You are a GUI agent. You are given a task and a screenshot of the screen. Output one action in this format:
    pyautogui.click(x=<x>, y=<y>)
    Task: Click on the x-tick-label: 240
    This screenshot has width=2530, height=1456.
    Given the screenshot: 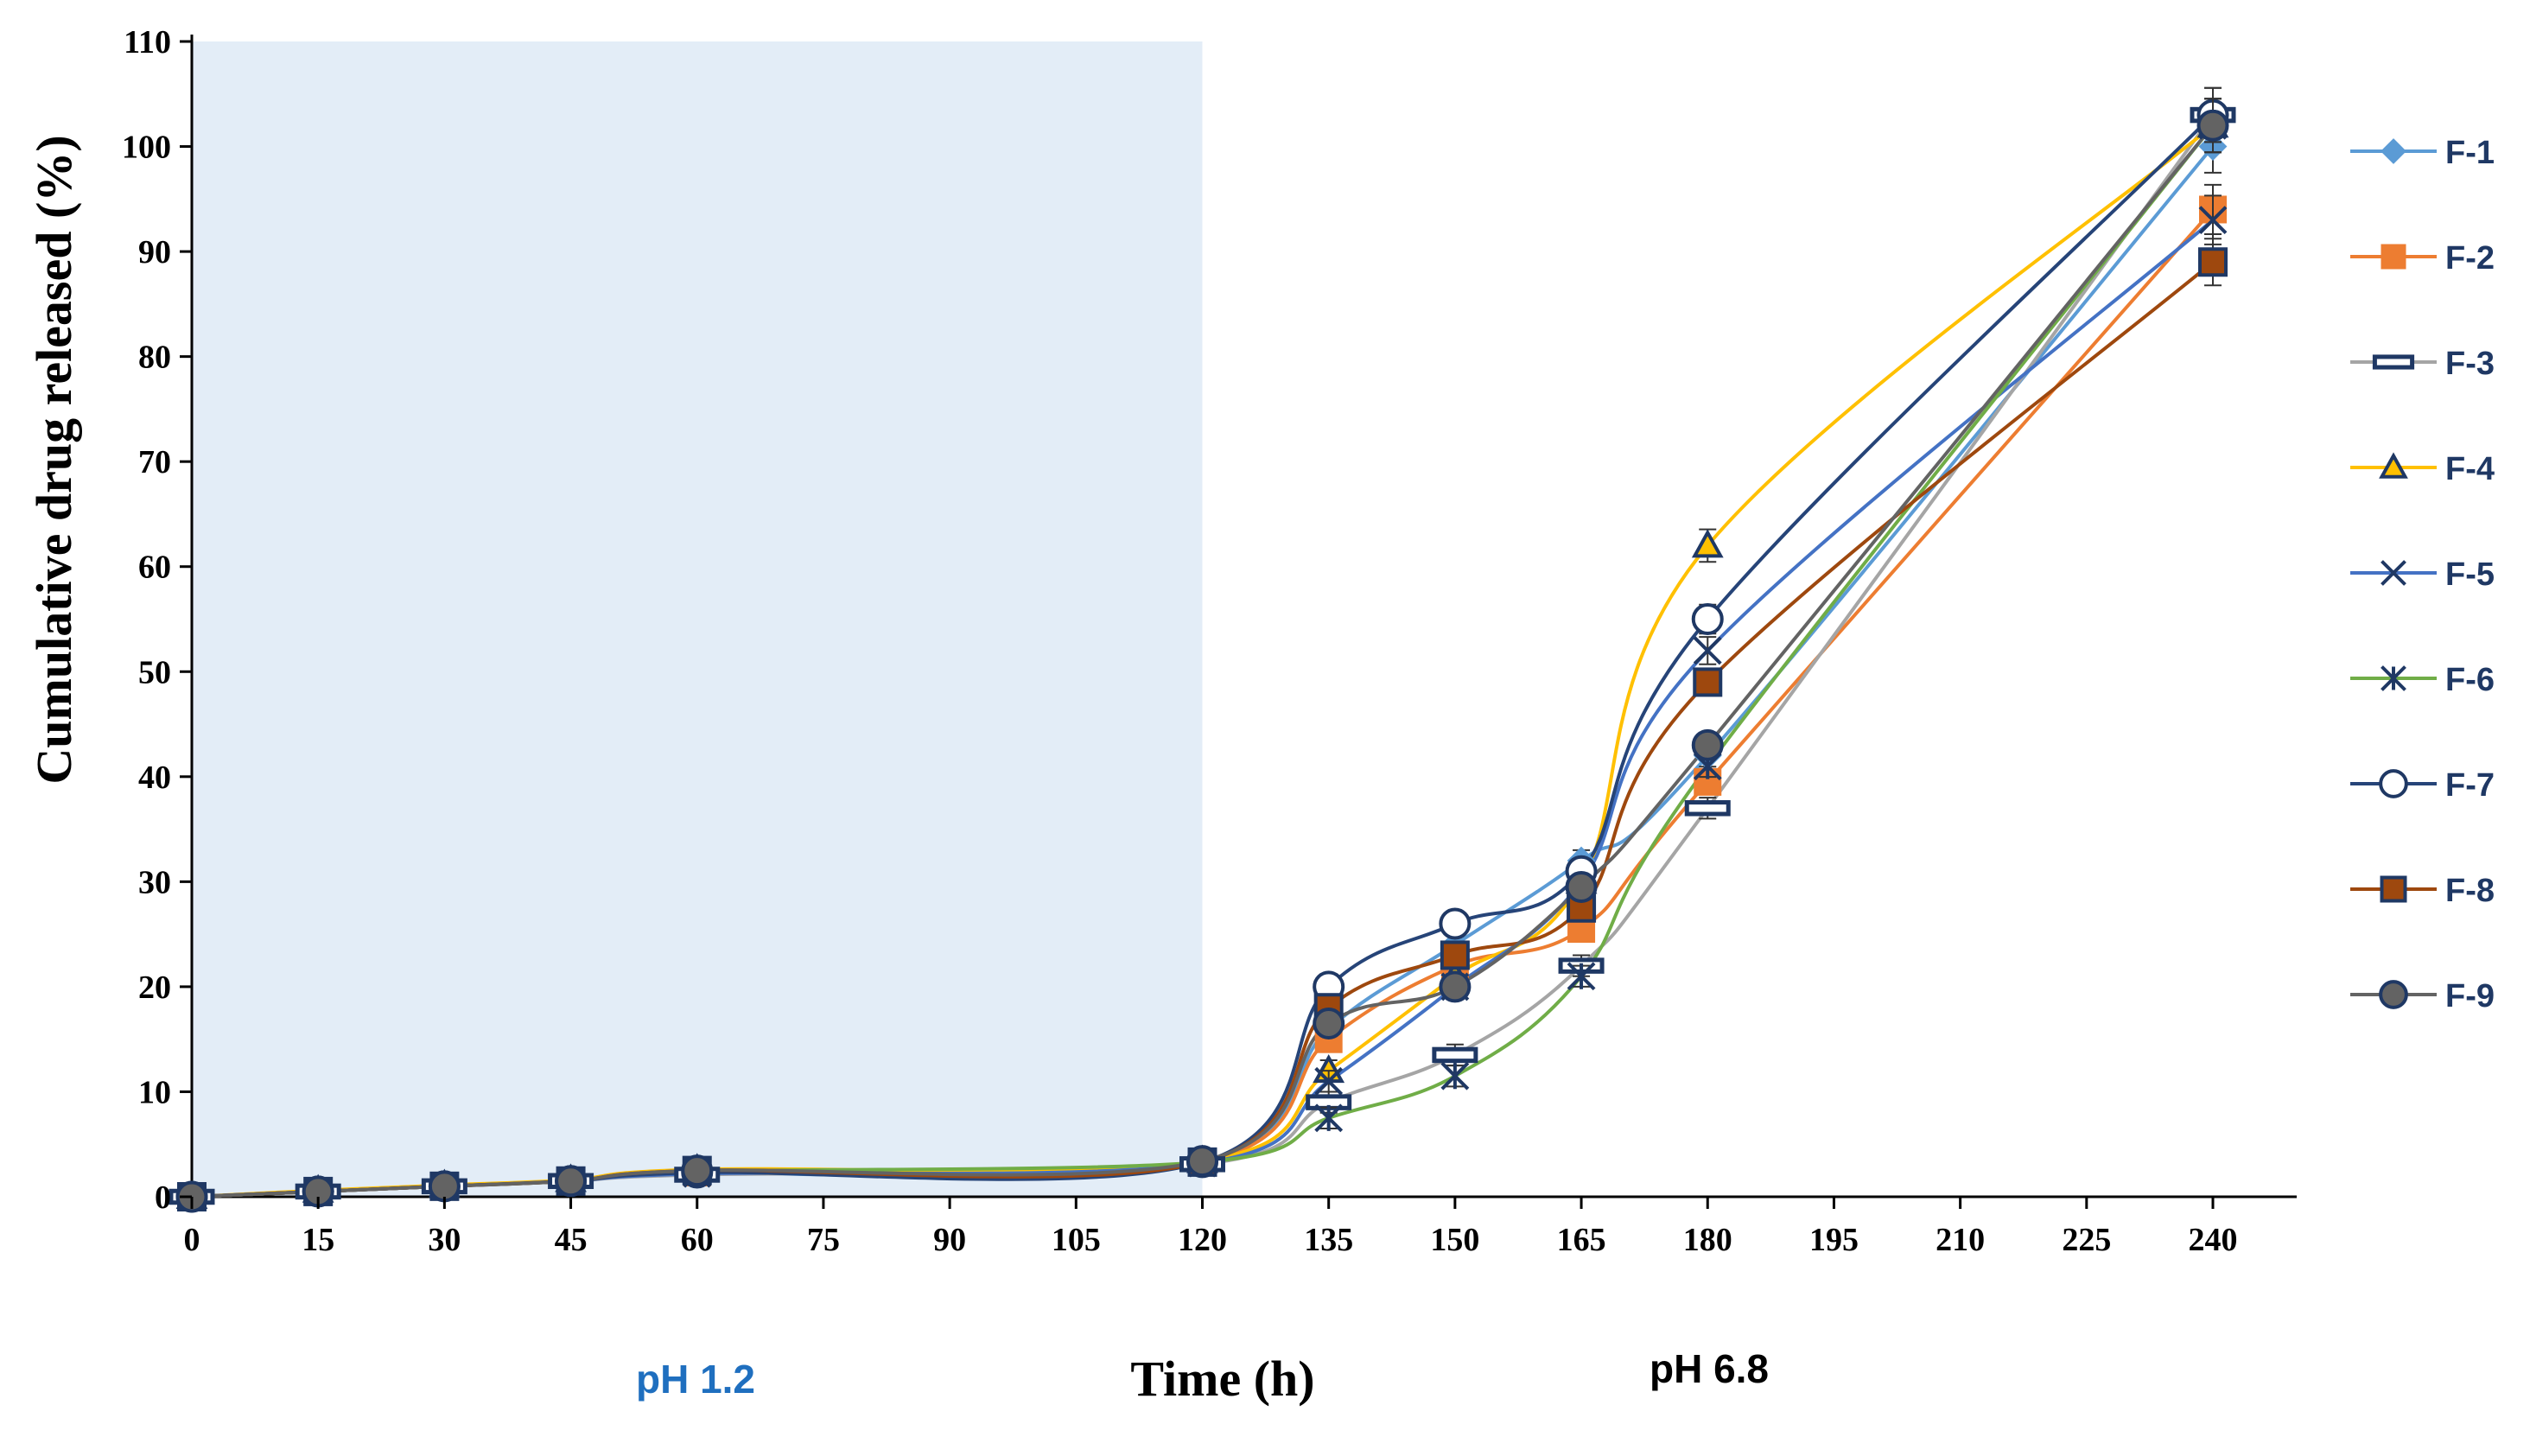 What is the action you would take?
    pyautogui.click(x=2213, y=1240)
    